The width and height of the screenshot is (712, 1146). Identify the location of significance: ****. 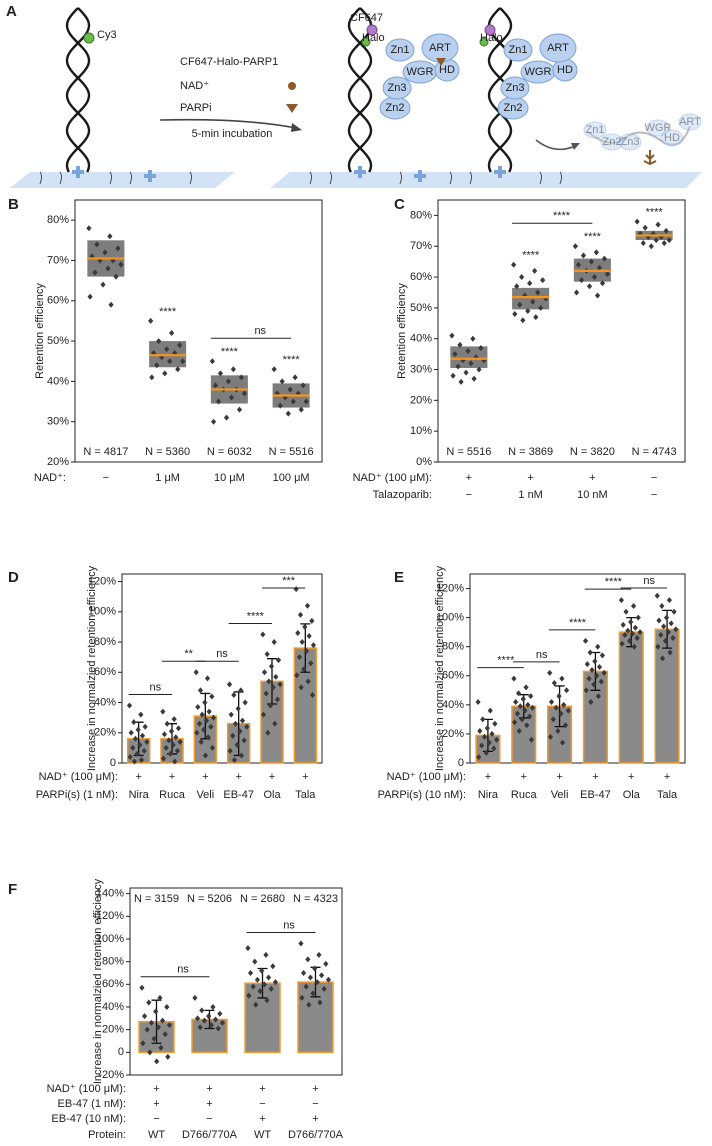
(655, 212).